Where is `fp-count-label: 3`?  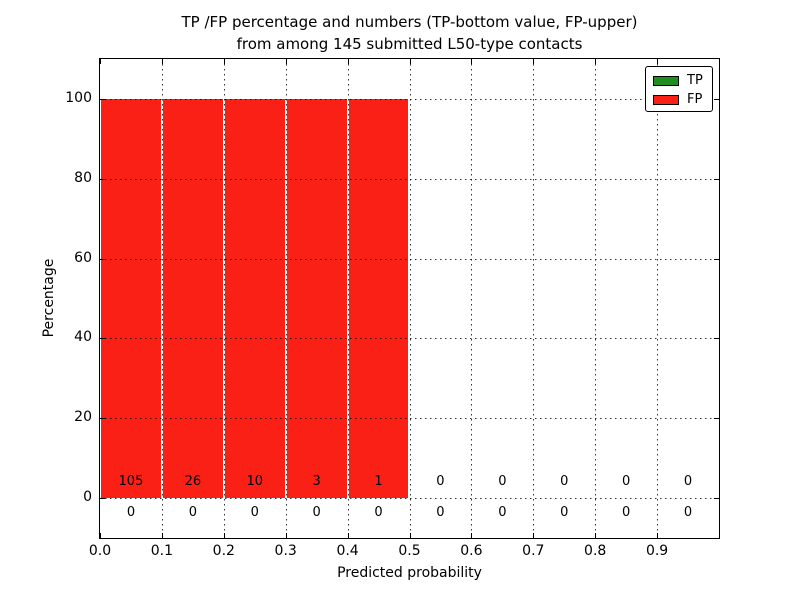
fp-count-label: 3 is located at coordinates (316, 482).